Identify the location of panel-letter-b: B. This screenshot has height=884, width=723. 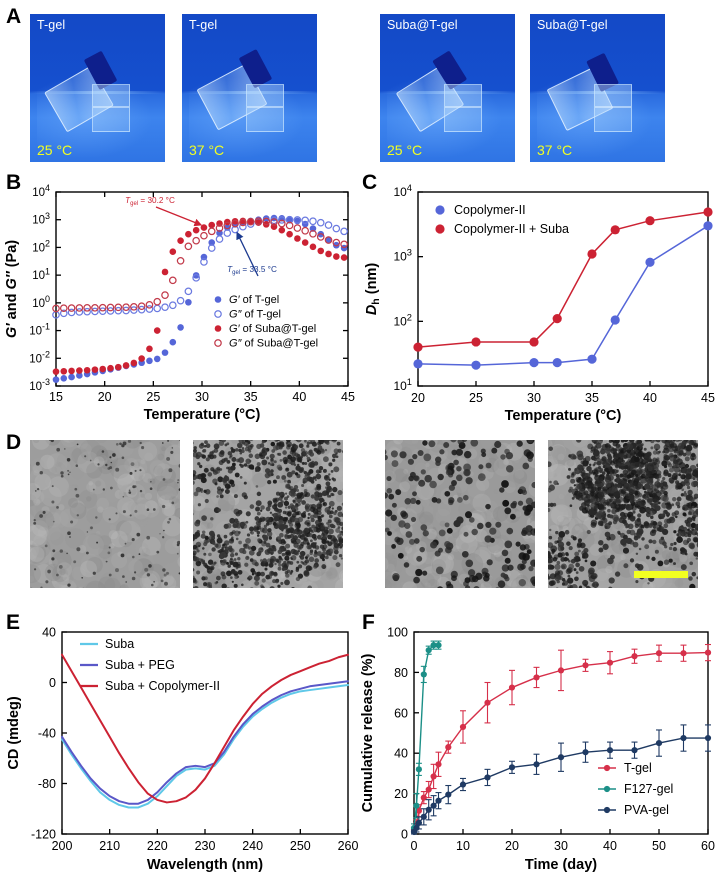
(14, 182).